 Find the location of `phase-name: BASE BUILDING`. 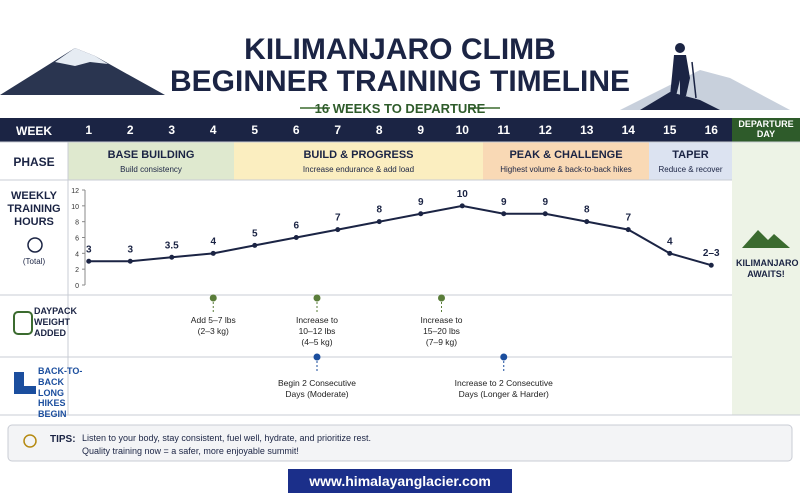

phase-name: BASE BUILDING is located at coordinates (151, 155).